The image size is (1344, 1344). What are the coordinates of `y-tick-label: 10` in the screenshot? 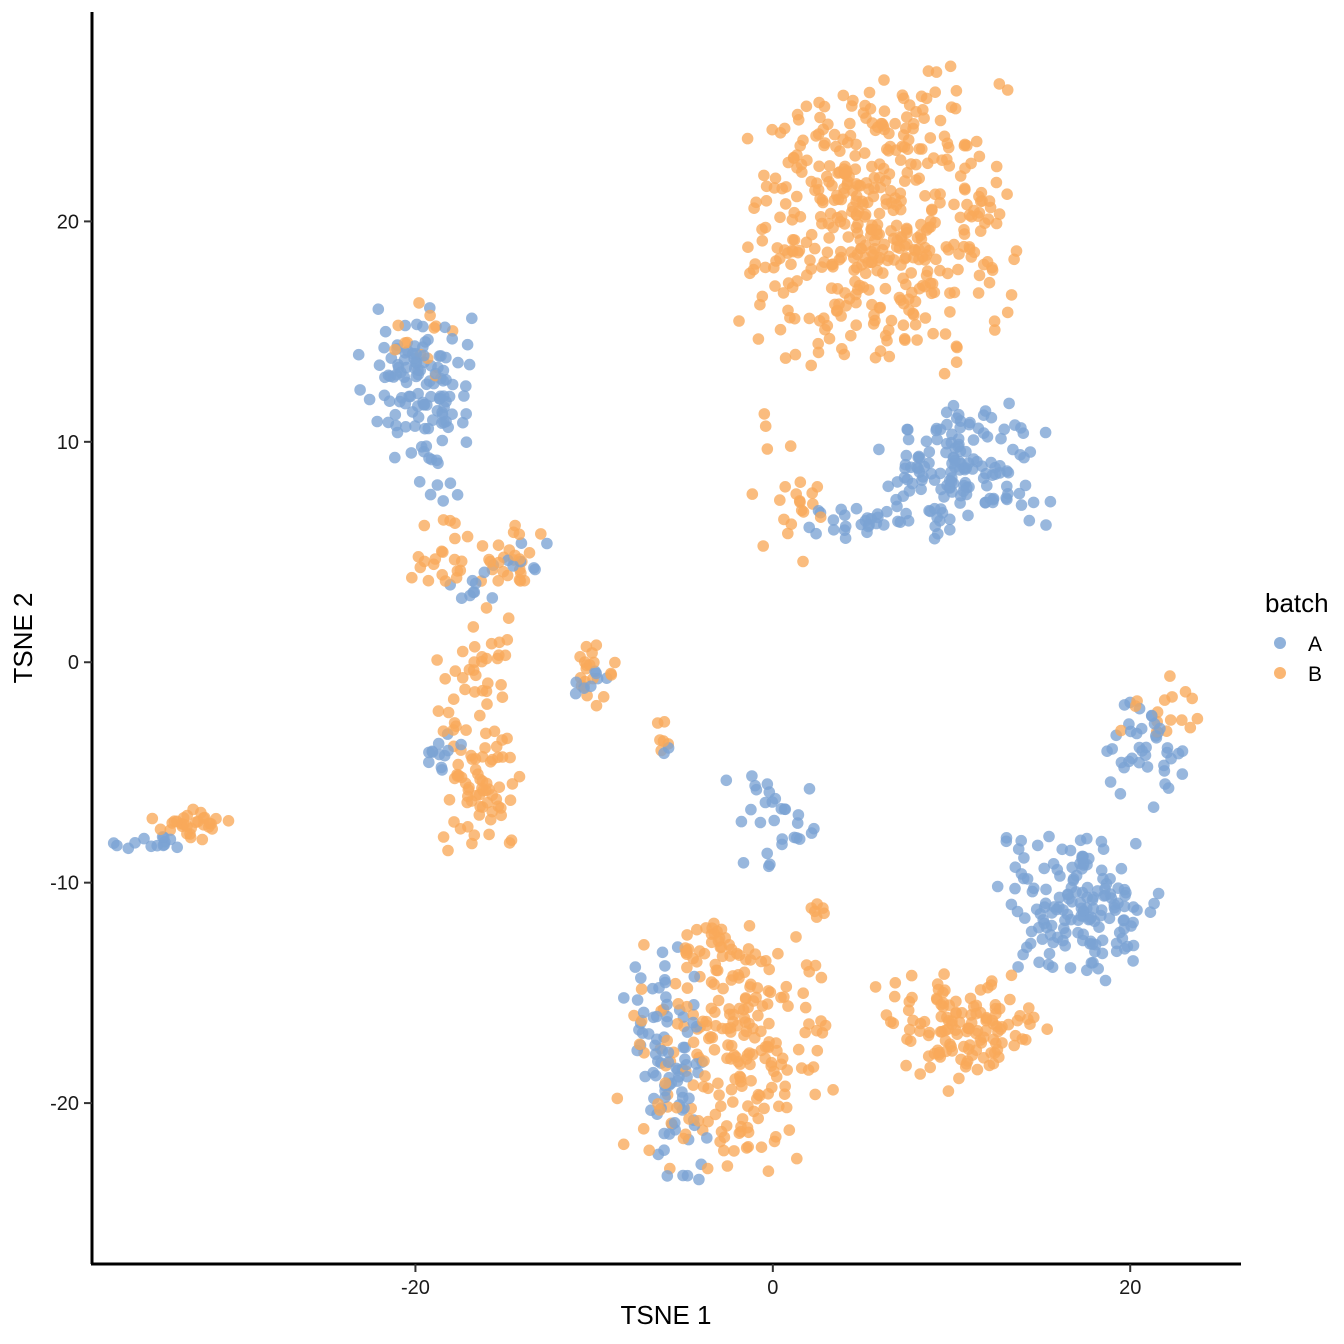 It's located at (68, 443).